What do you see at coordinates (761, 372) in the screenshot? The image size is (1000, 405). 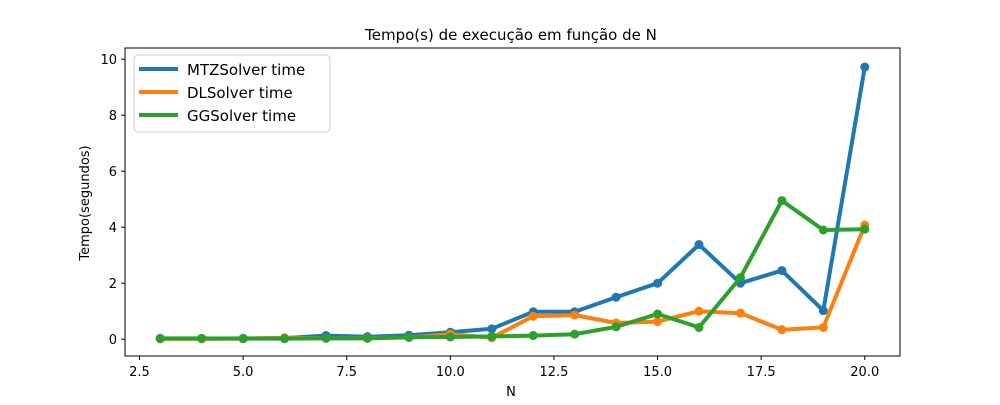 I see `x-tick-label: 17.5` at bounding box center [761, 372].